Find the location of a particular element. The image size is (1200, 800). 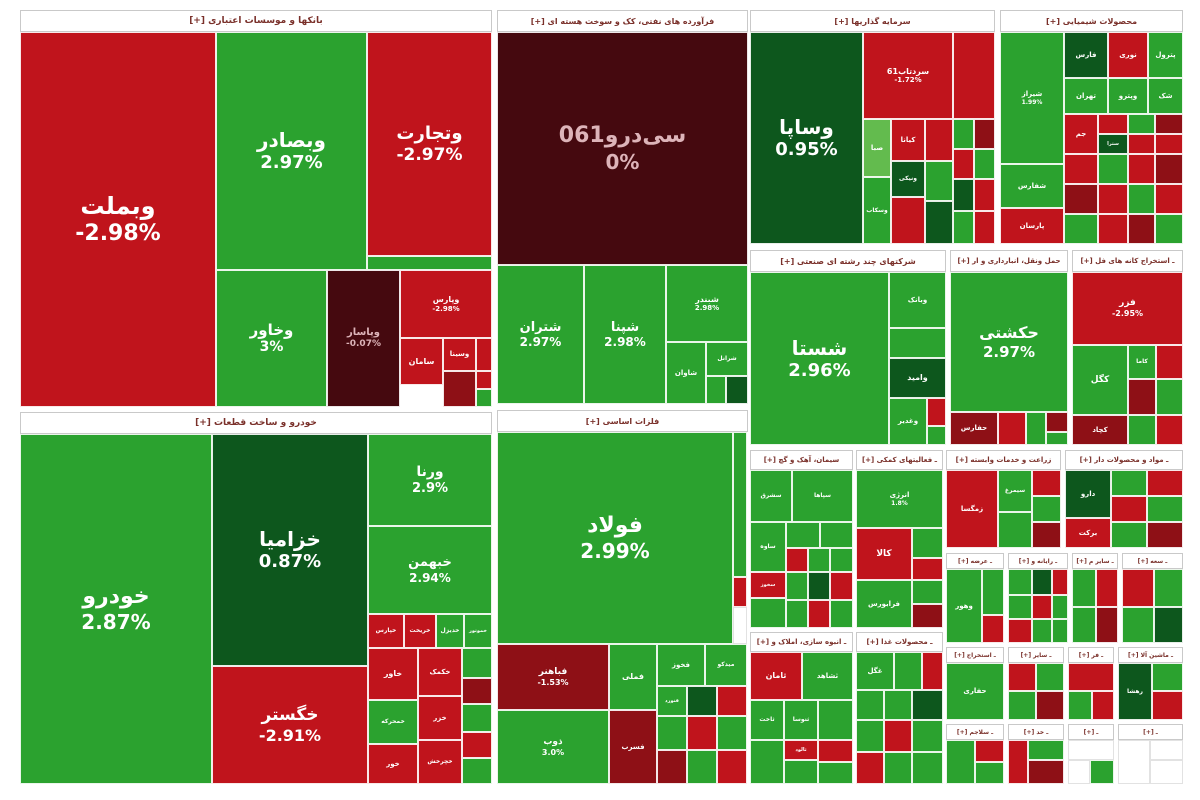

stock-tile: صبا is located at coordinates (877, 148).